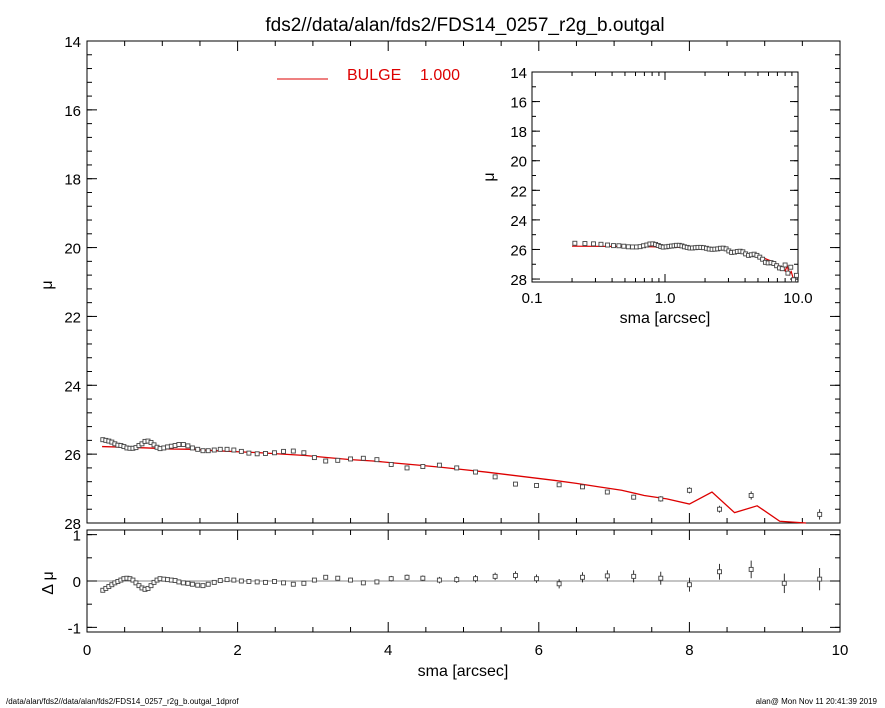  I want to click on inset-x-axis-title: sma [arcsec], so click(665, 318).